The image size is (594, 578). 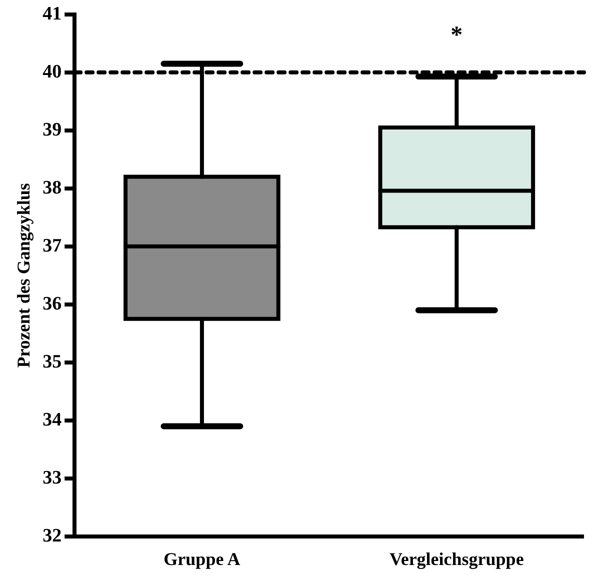 I want to click on y-tick-label: 32, so click(x=52, y=535).